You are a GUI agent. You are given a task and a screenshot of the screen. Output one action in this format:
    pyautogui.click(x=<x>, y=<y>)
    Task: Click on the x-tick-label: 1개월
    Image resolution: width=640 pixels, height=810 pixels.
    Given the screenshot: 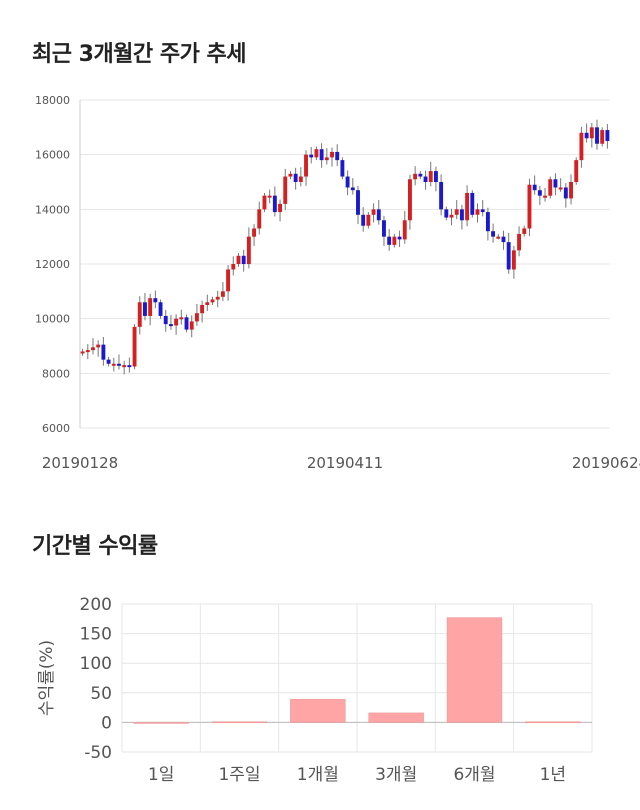 What is the action you would take?
    pyautogui.click(x=318, y=775)
    